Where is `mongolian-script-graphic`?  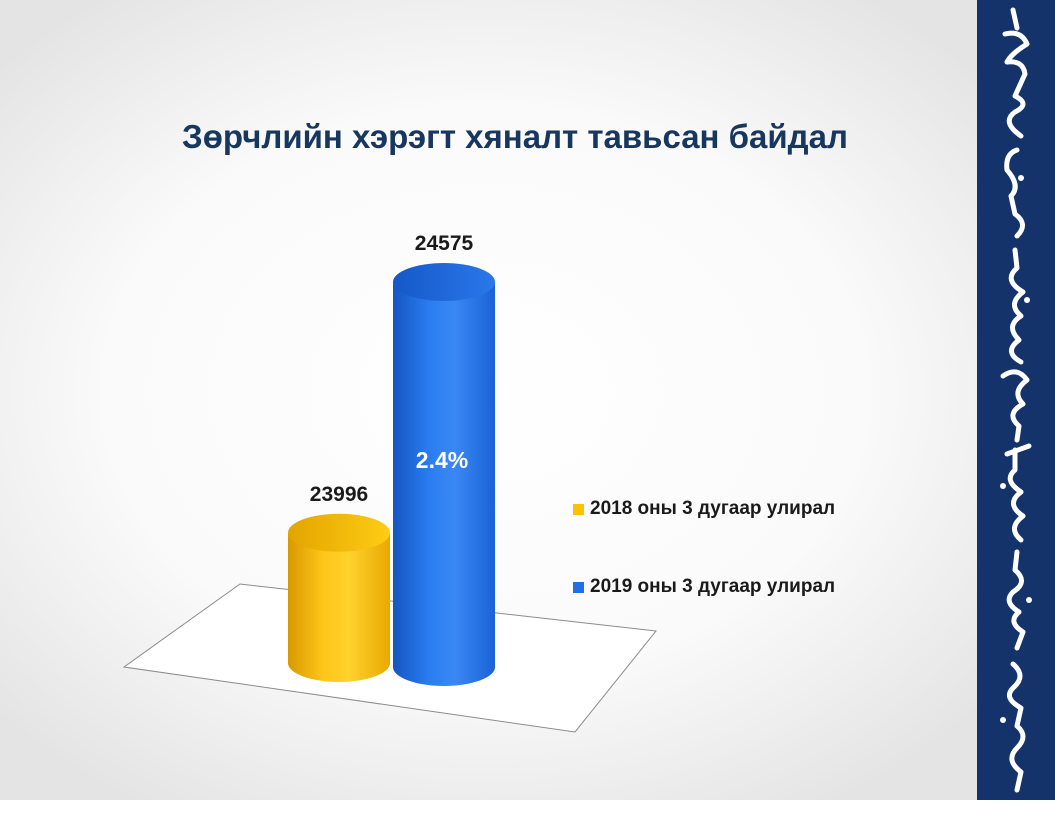
mongolian-script-graphic is located at coordinates (1016, 400).